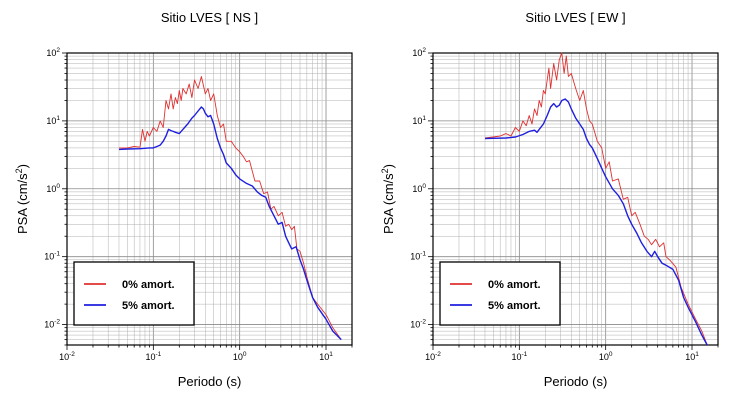 The height and width of the screenshot is (400, 730). Describe the element at coordinates (575, 17) in the screenshot. I see `chart-title: Sitio LVES [ EW ]` at that location.